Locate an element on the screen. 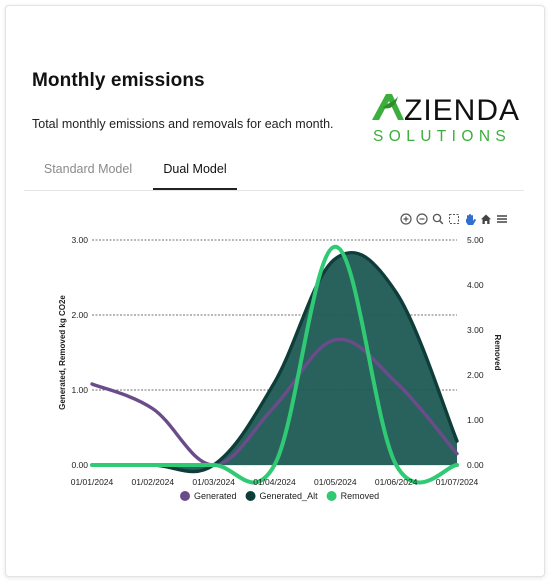 The height and width of the screenshot is (583, 551). x-tick-label: 01/06/2024 is located at coordinates (396, 482).